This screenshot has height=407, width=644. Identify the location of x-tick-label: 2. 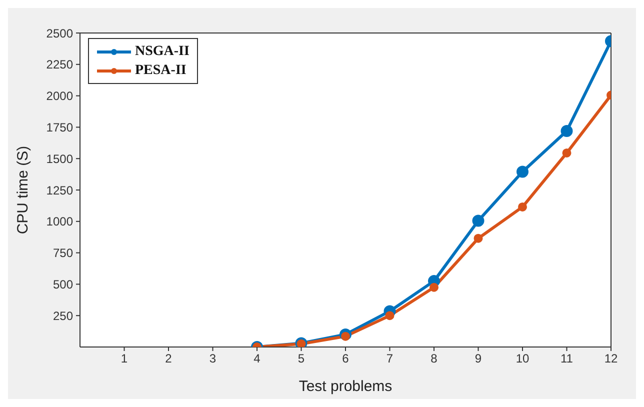
(168, 359).